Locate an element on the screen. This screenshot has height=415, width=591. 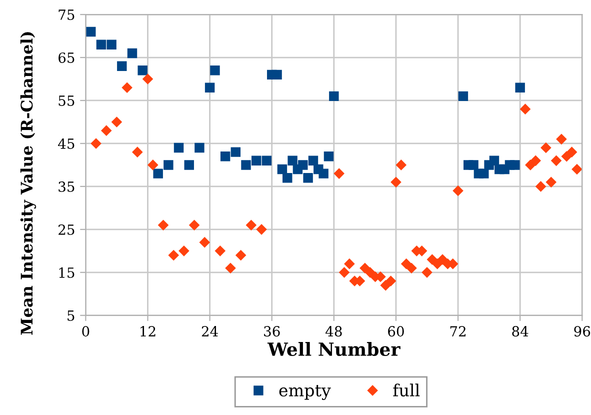
x-tick-label: 0 is located at coordinates (86, 331).